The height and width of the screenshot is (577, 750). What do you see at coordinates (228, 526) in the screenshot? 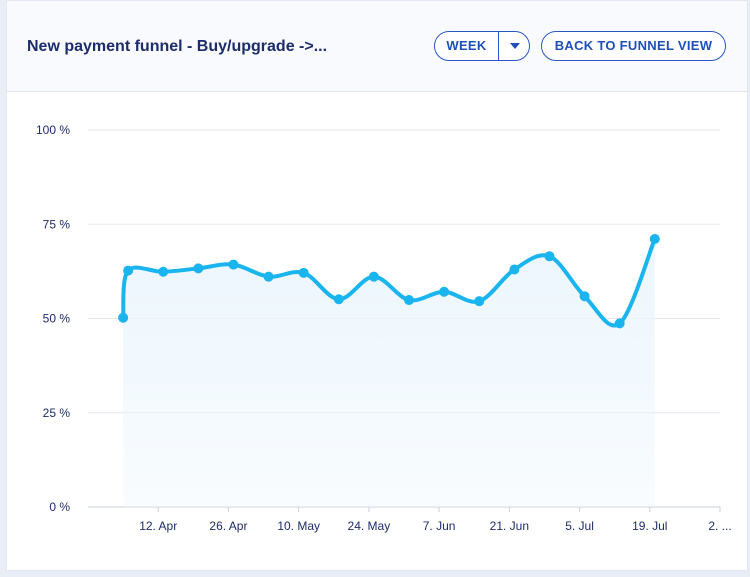
I see `x-tick-label: 26. Apr` at bounding box center [228, 526].